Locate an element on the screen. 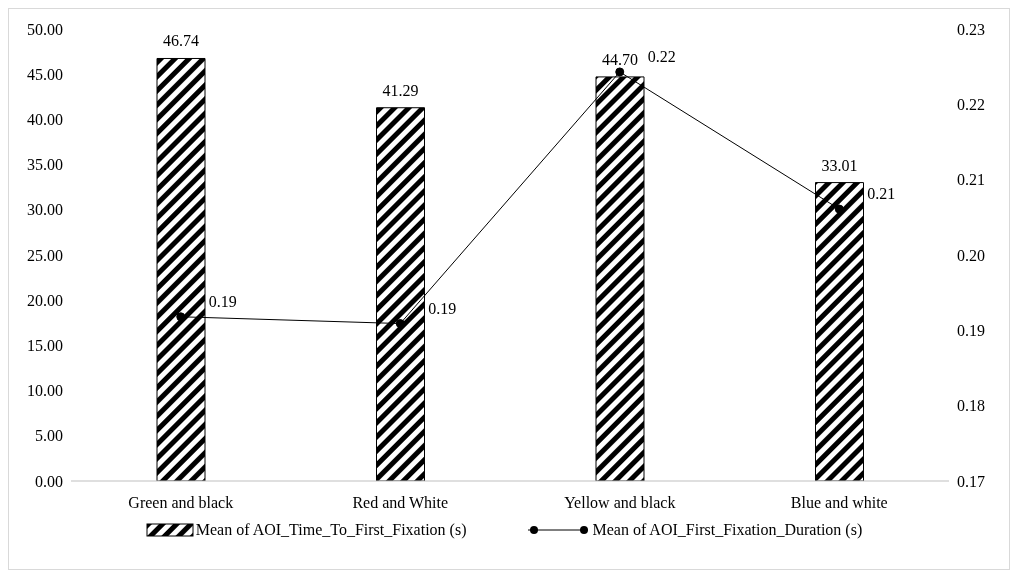  legend-label: Mean of AOI_Time_To_First_Fixation (s) is located at coordinates (330, 530).